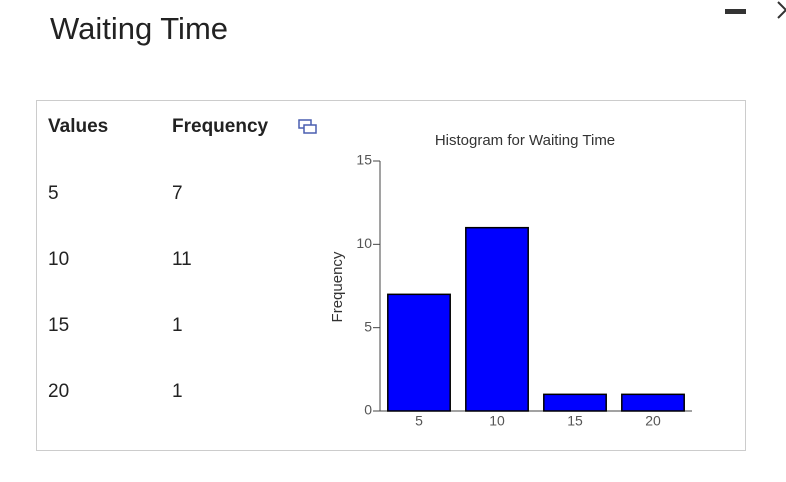 This screenshot has height=482, width=786. Describe the element at coordinates (419, 421) in the screenshot. I see `x-tick-label: 5` at that location.